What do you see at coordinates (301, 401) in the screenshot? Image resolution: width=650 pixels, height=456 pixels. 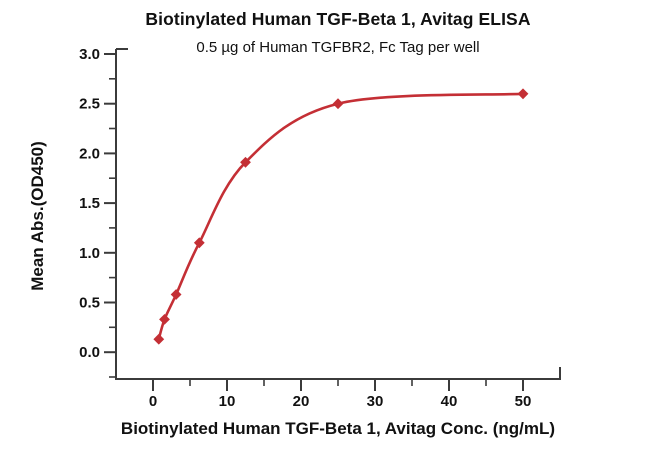 I see `x-tick-label: 20` at bounding box center [301, 401].